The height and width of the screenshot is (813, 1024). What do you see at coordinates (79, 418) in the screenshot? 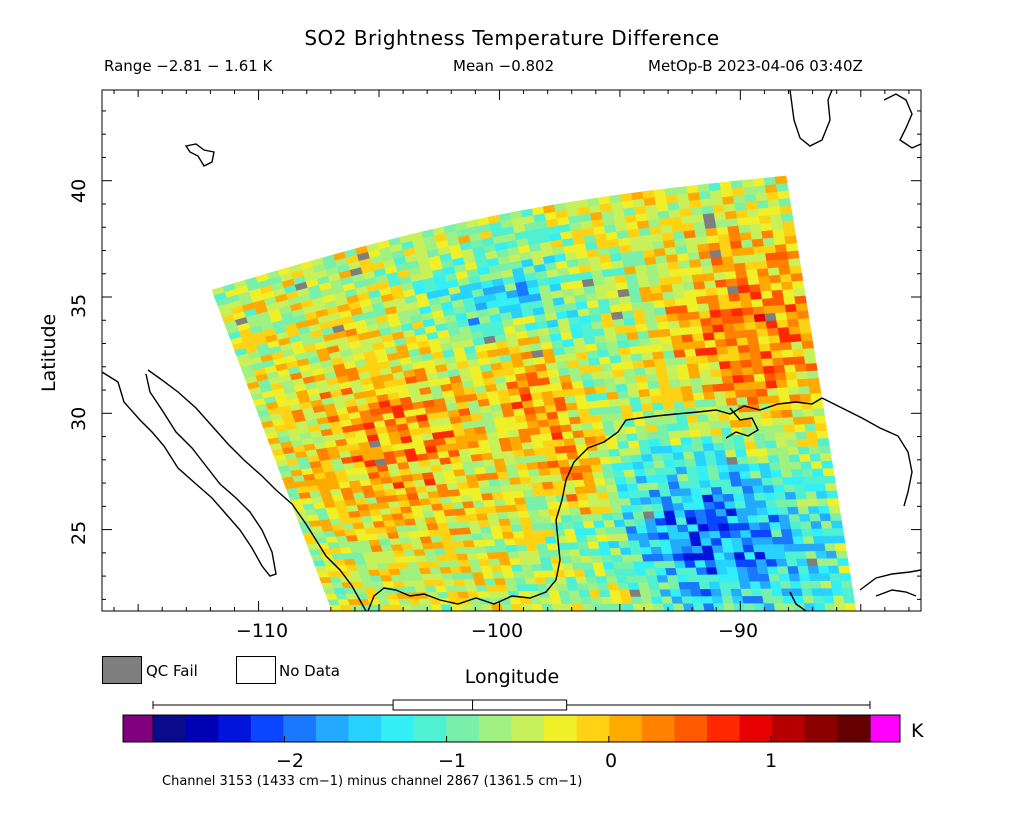
I see `y-tick-label: 30` at bounding box center [79, 418].